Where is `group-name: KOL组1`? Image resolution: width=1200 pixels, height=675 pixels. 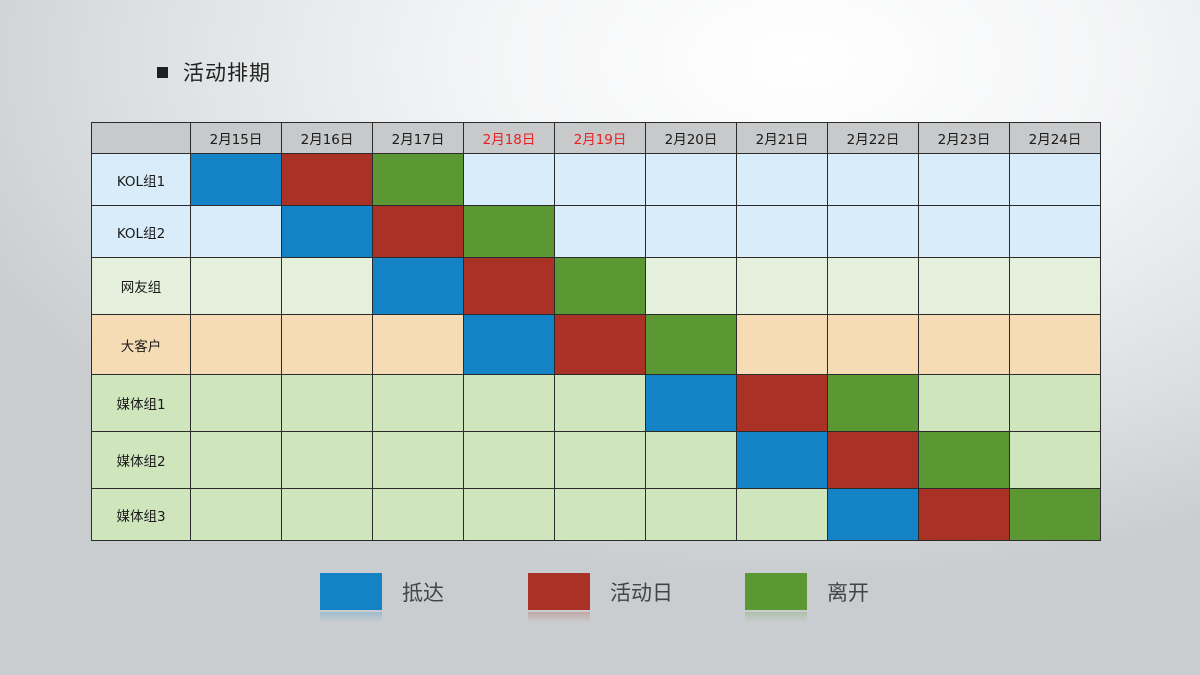 group-name: KOL组1 is located at coordinates (141, 179).